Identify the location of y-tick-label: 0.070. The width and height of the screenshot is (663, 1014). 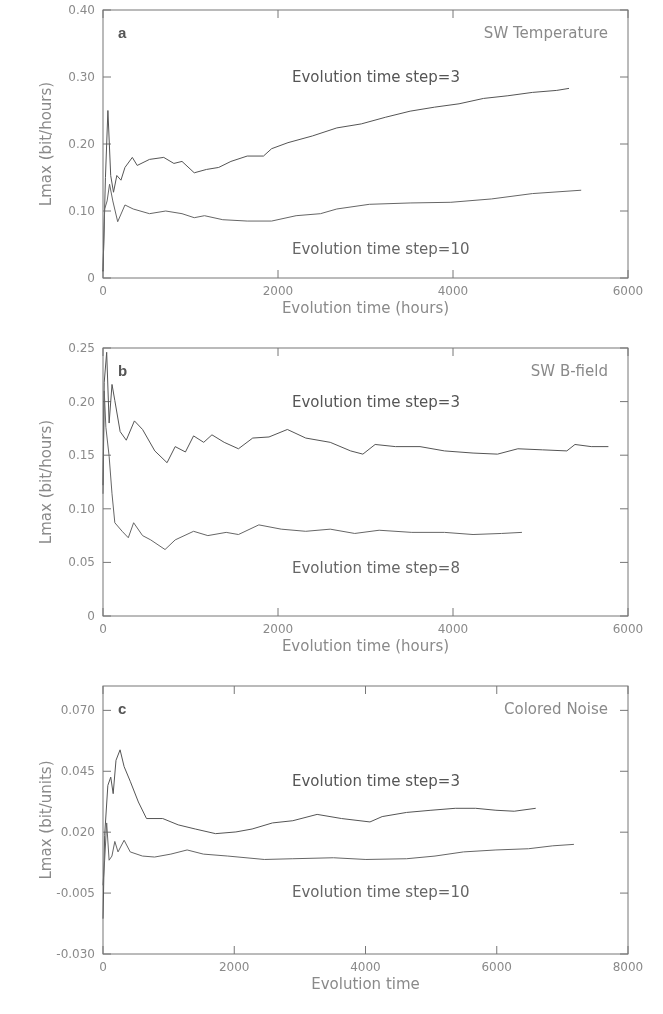
(77, 710).